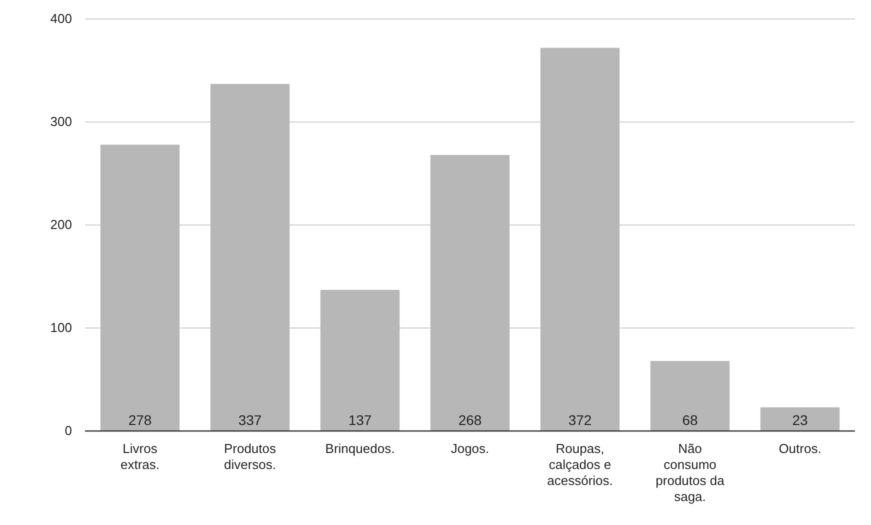  I want to click on data-label: 23, so click(800, 420).